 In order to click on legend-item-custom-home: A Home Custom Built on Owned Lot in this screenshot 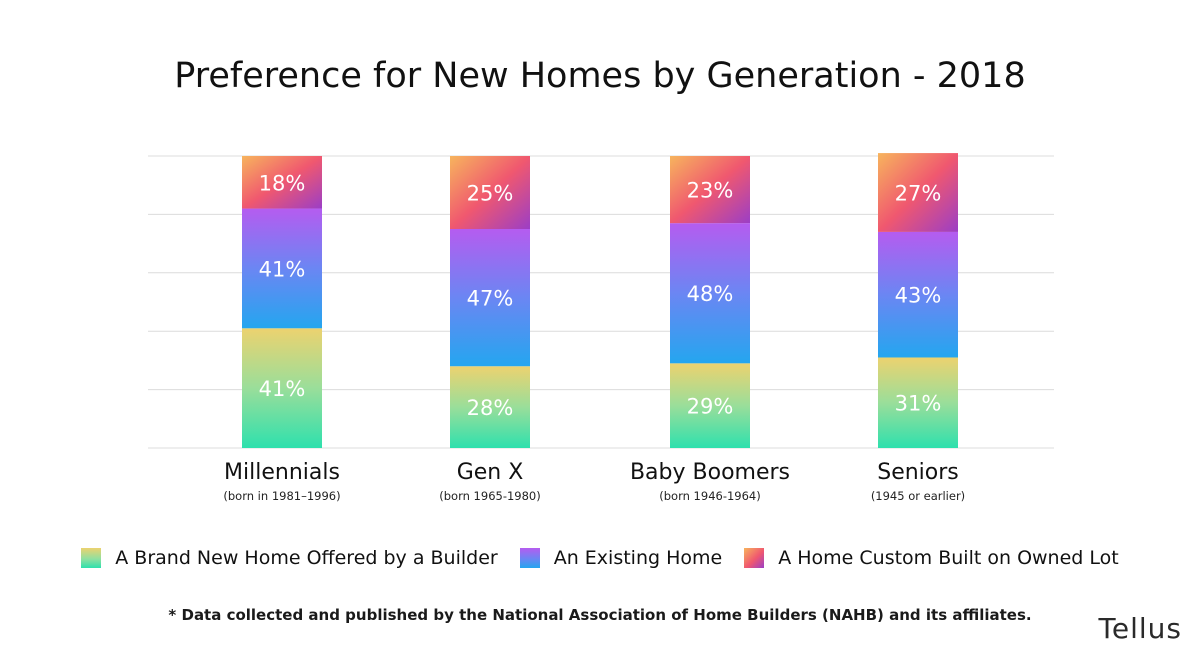, I will do `click(931, 558)`.